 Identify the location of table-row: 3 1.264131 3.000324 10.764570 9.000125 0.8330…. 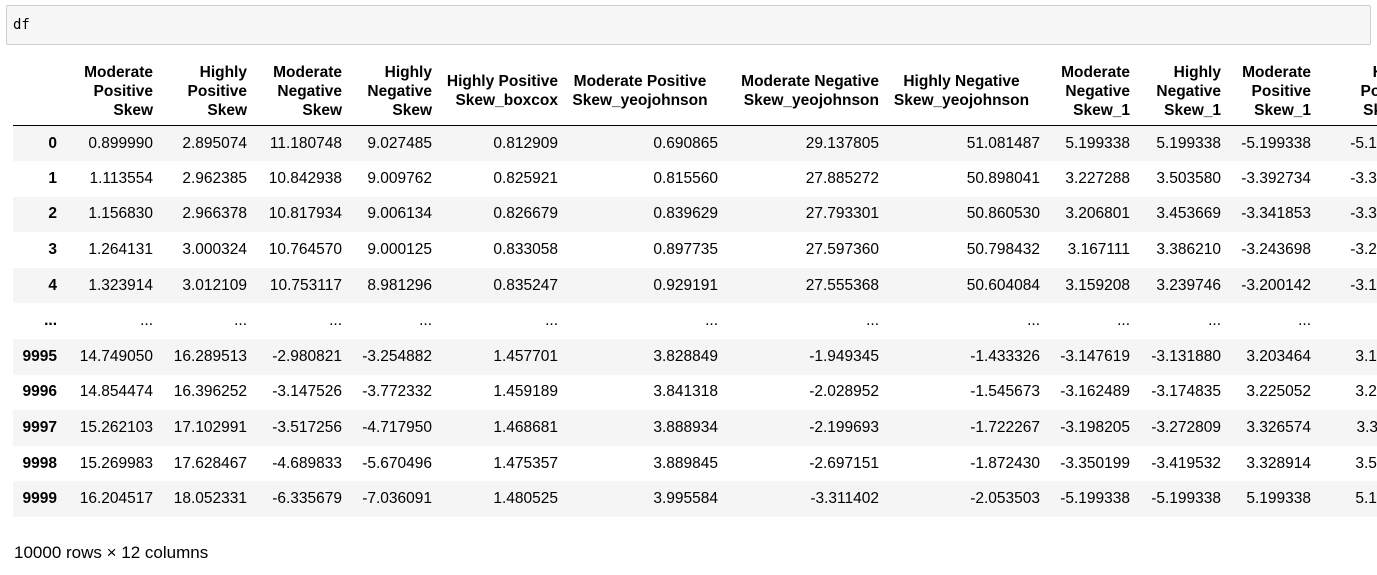
(695, 250).